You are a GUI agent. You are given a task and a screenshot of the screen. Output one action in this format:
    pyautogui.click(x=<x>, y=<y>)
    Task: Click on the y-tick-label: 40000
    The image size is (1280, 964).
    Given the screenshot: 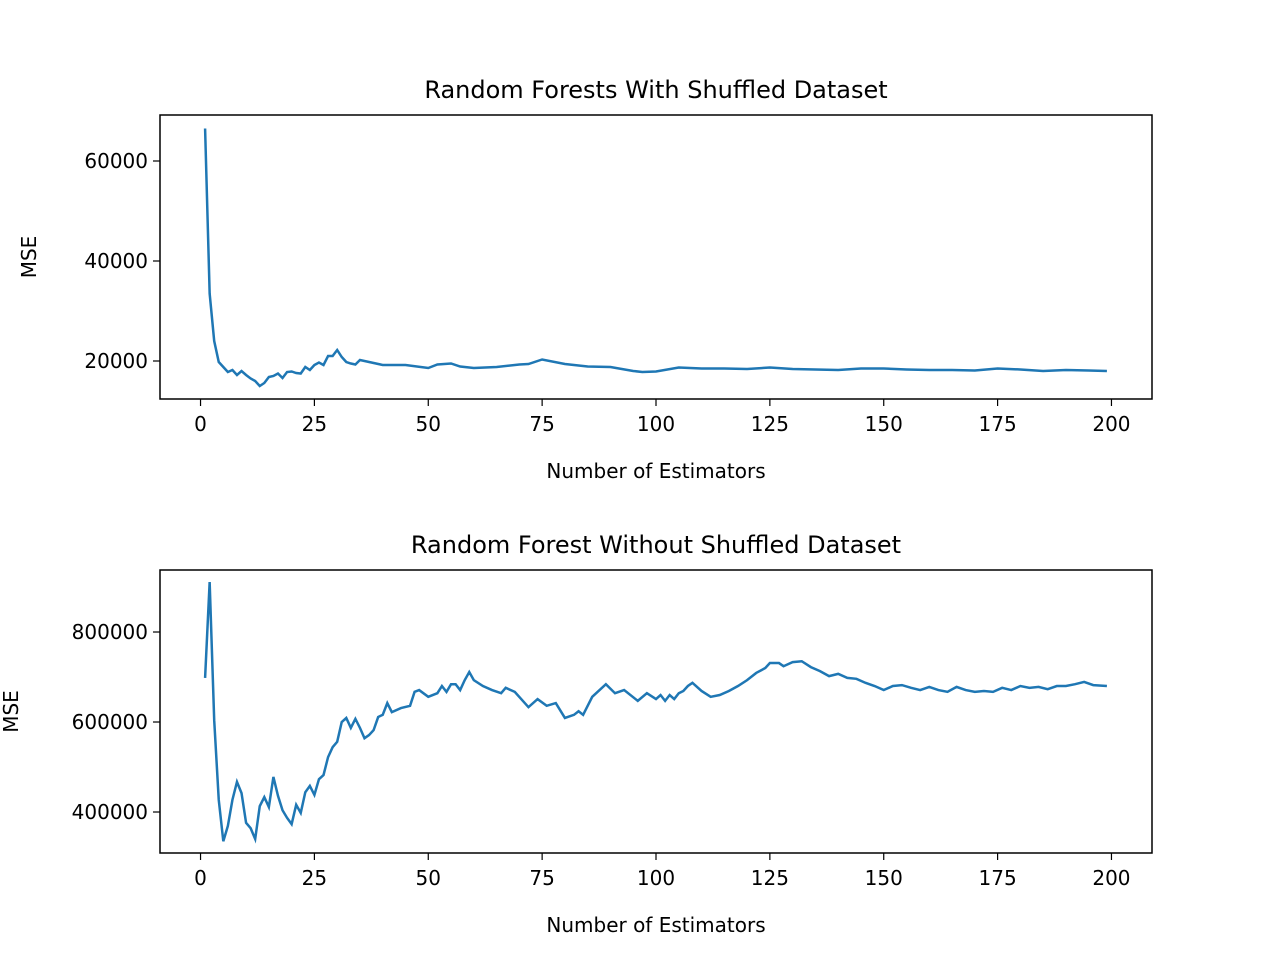 What is the action you would take?
    pyautogui.click(x=116, y=261)
    